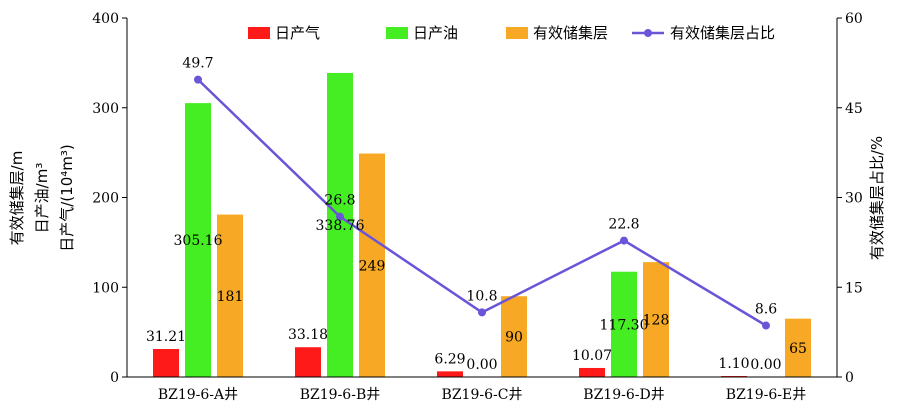  I want to click on legend-label: 有效储集层, so click(570, 33).